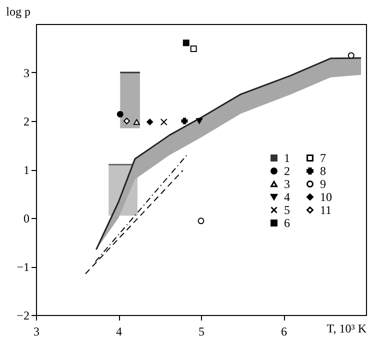 This screenshot has height=344, width=386. I want to click on x-tick-label: 5, so click(201, 331).